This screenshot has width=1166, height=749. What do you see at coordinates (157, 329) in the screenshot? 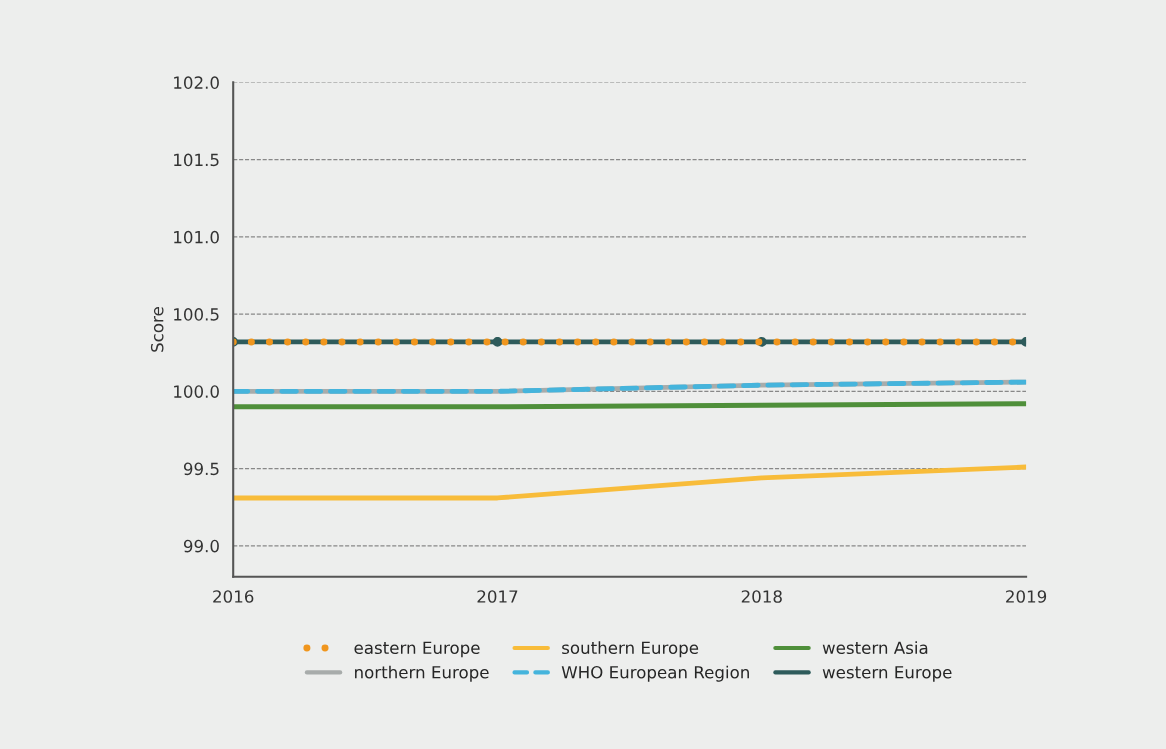
I see `y-axis-title: Score` at bounding box center [157, 329].